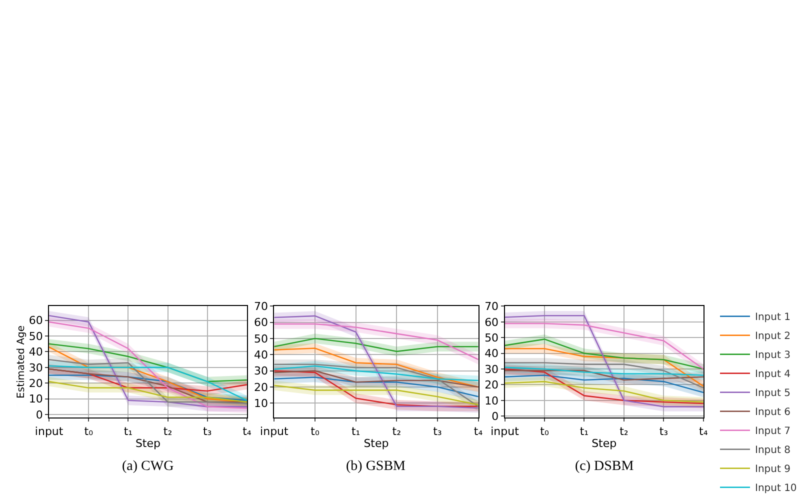 This screenshot has height=504, width=802. Describe the element at coordinates (21, 361) in the screenshot. I see `y-axis-title: Estimated Age` at that location.